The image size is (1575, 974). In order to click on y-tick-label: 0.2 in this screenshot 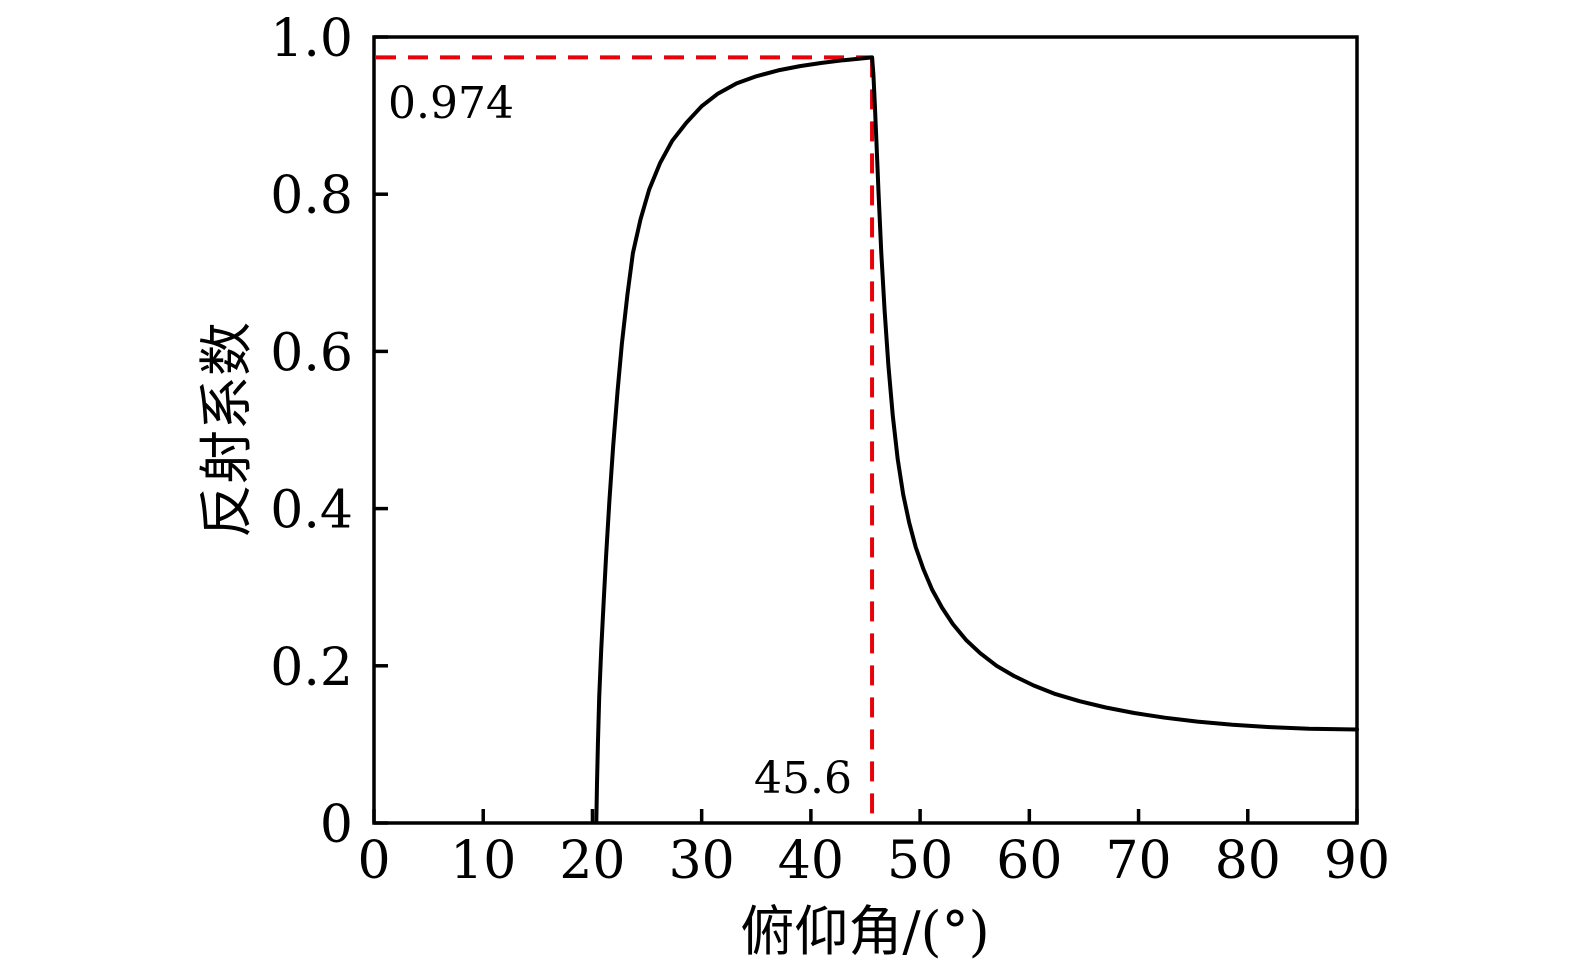, I will do `click(311, 668)`.